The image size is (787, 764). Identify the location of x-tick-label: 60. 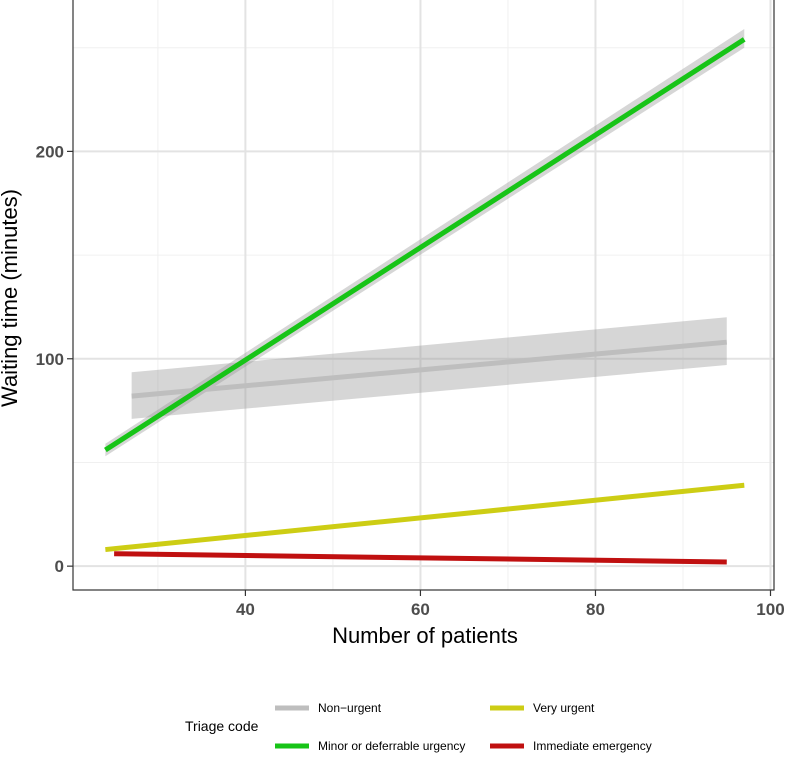
(420, 609).